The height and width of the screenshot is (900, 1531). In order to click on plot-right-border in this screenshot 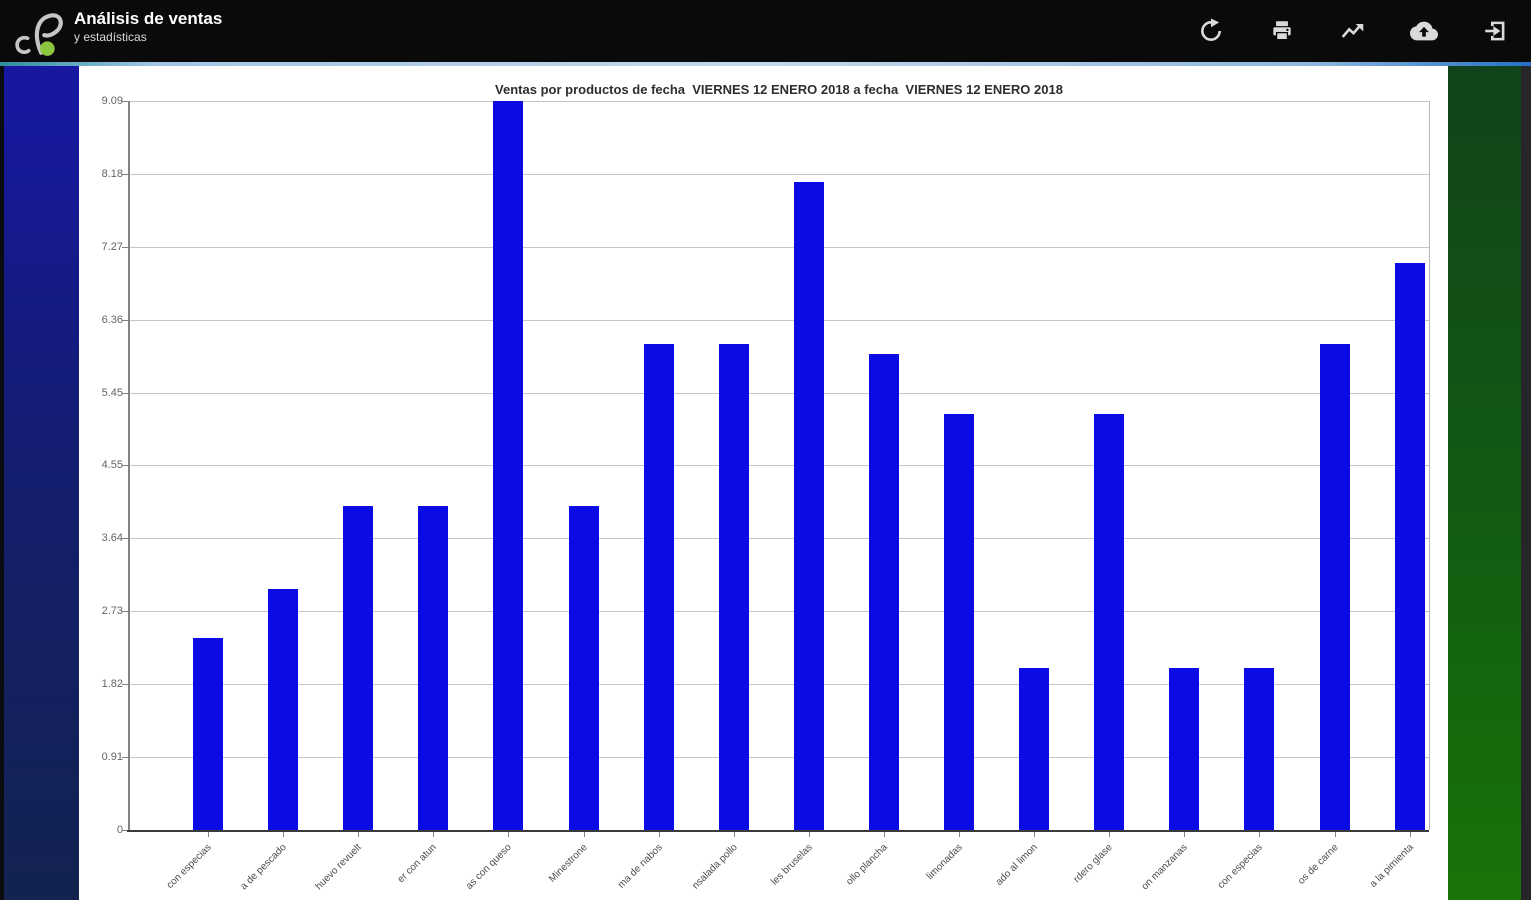, I will do `click(1429, 465)`.